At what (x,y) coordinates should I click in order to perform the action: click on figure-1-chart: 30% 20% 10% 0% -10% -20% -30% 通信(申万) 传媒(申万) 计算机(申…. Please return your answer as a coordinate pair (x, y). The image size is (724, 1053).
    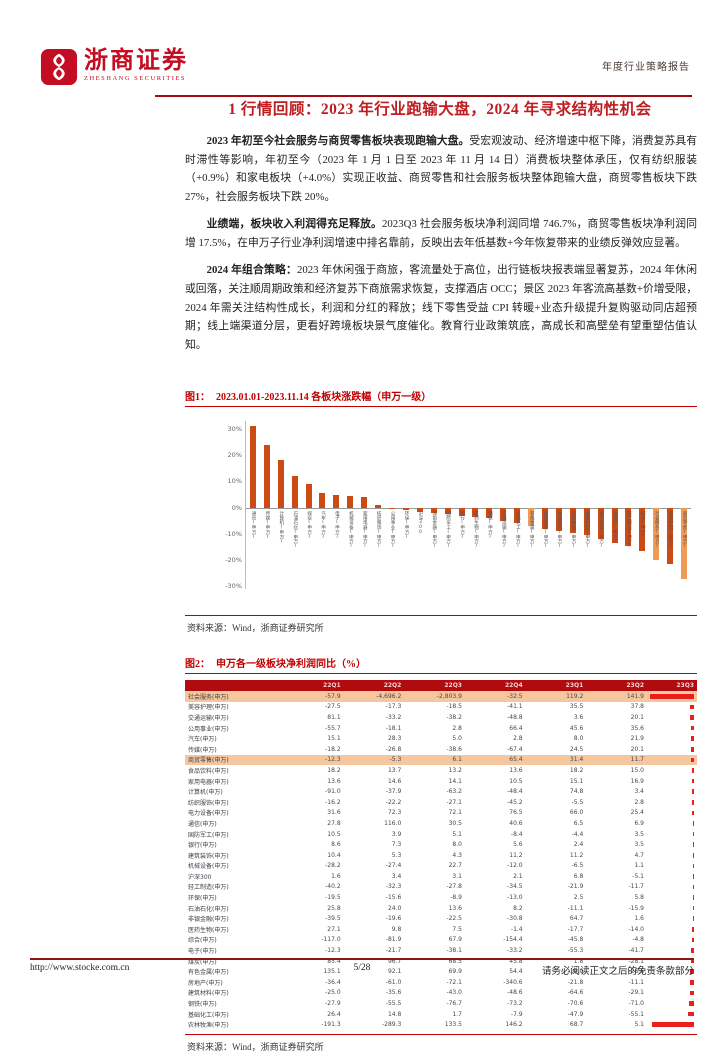
    Looking at the image, I should click on (441, 513).